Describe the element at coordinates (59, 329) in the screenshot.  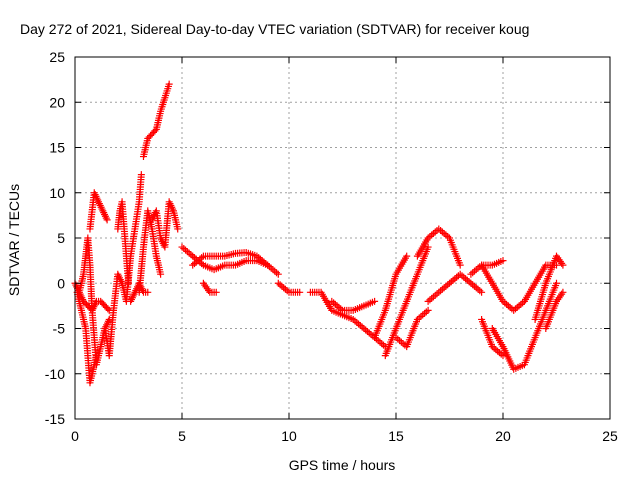
I see `y-tick-label: -5` at that location.